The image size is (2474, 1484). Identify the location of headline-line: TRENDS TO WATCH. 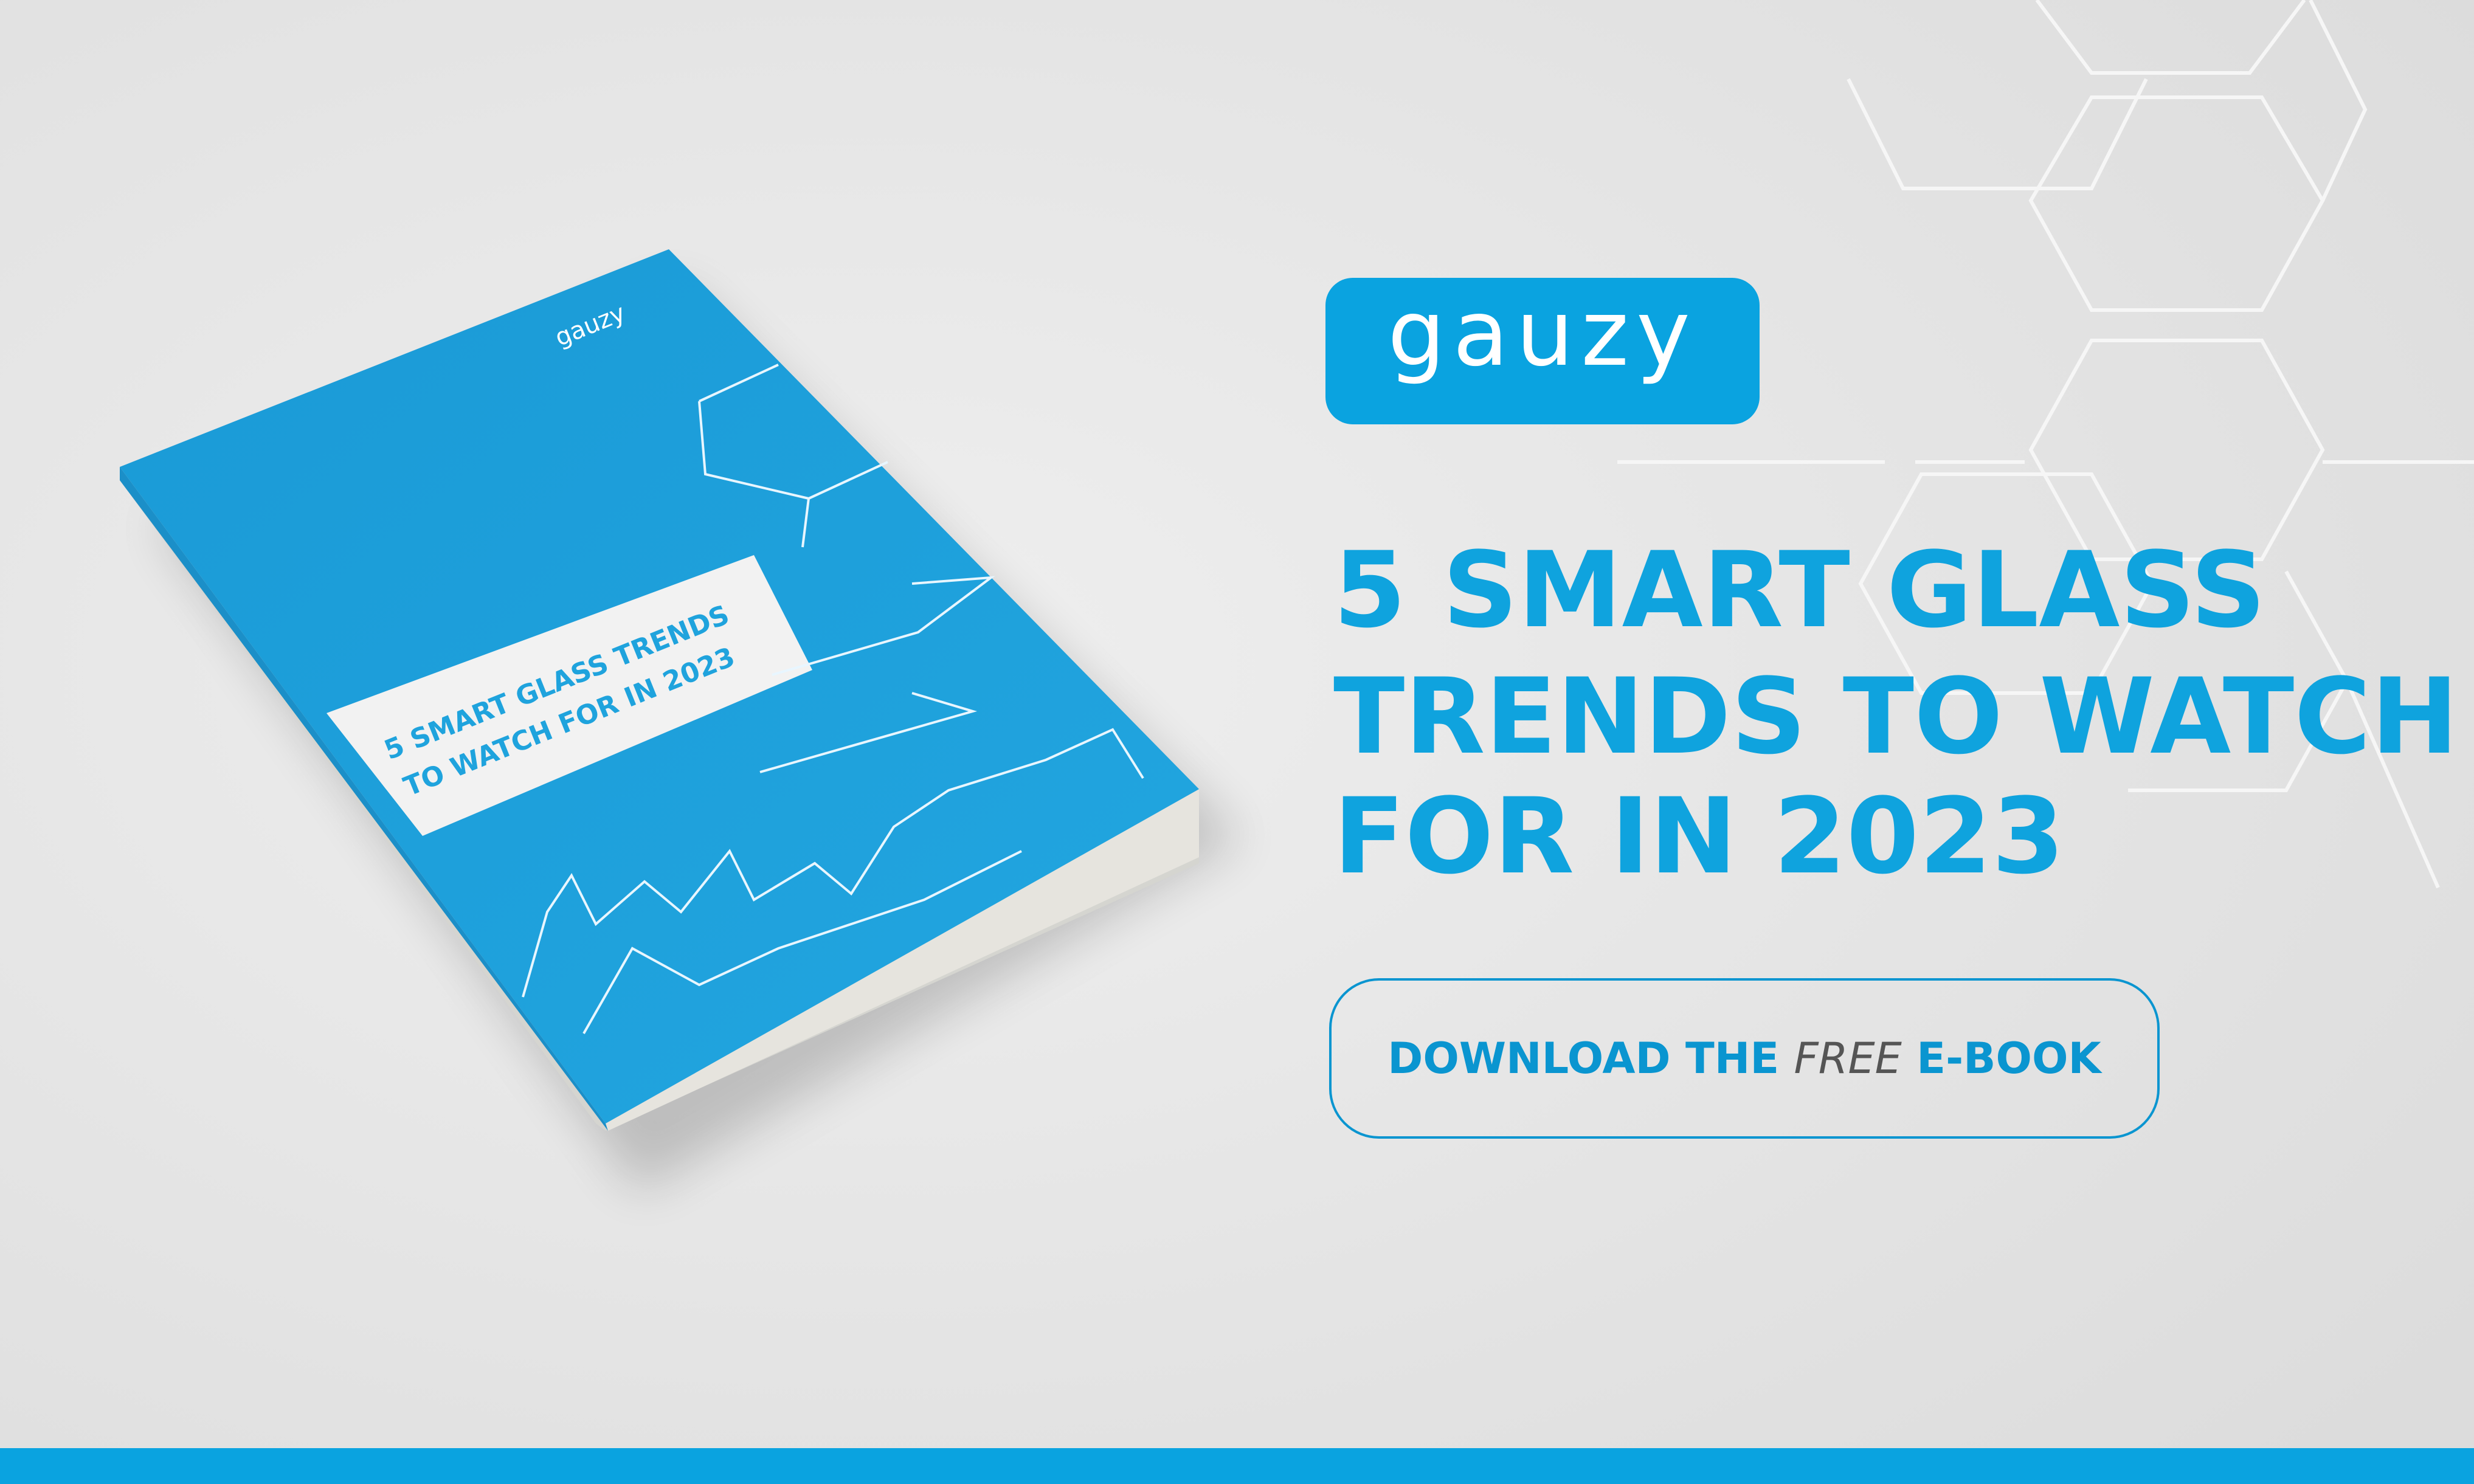
(1895, 716).